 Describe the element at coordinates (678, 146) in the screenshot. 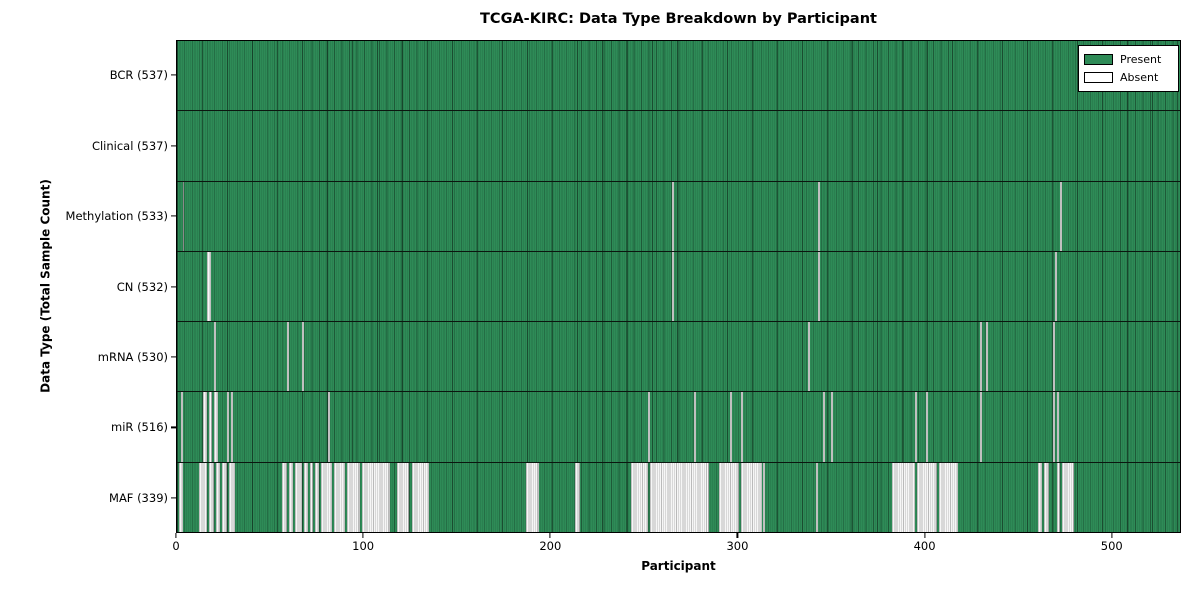

I see `heatmap-row-clinical` at that location.